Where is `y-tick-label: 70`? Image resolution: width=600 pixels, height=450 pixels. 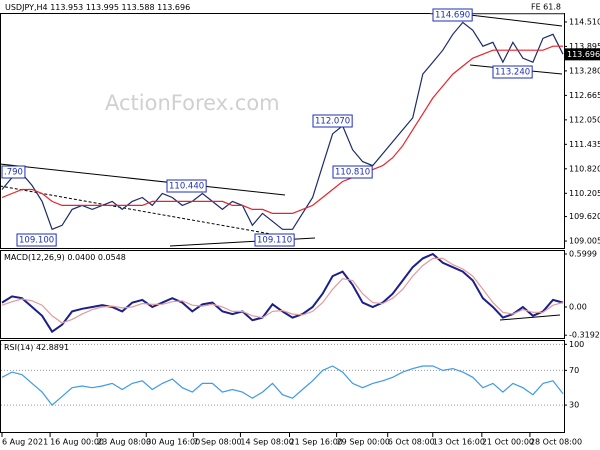 y-tick-label: 70 is located at coordinates (574, 370).